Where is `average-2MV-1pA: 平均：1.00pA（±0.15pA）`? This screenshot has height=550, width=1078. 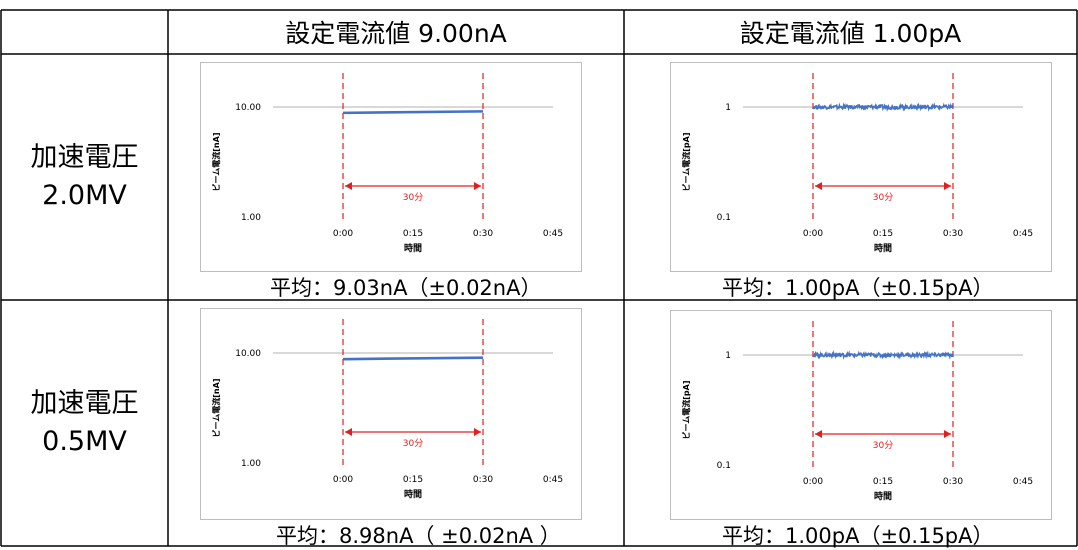 average-2MV-1pA: 平均：1.00pA（±0.15pA） is located at coordinates (858, 288).